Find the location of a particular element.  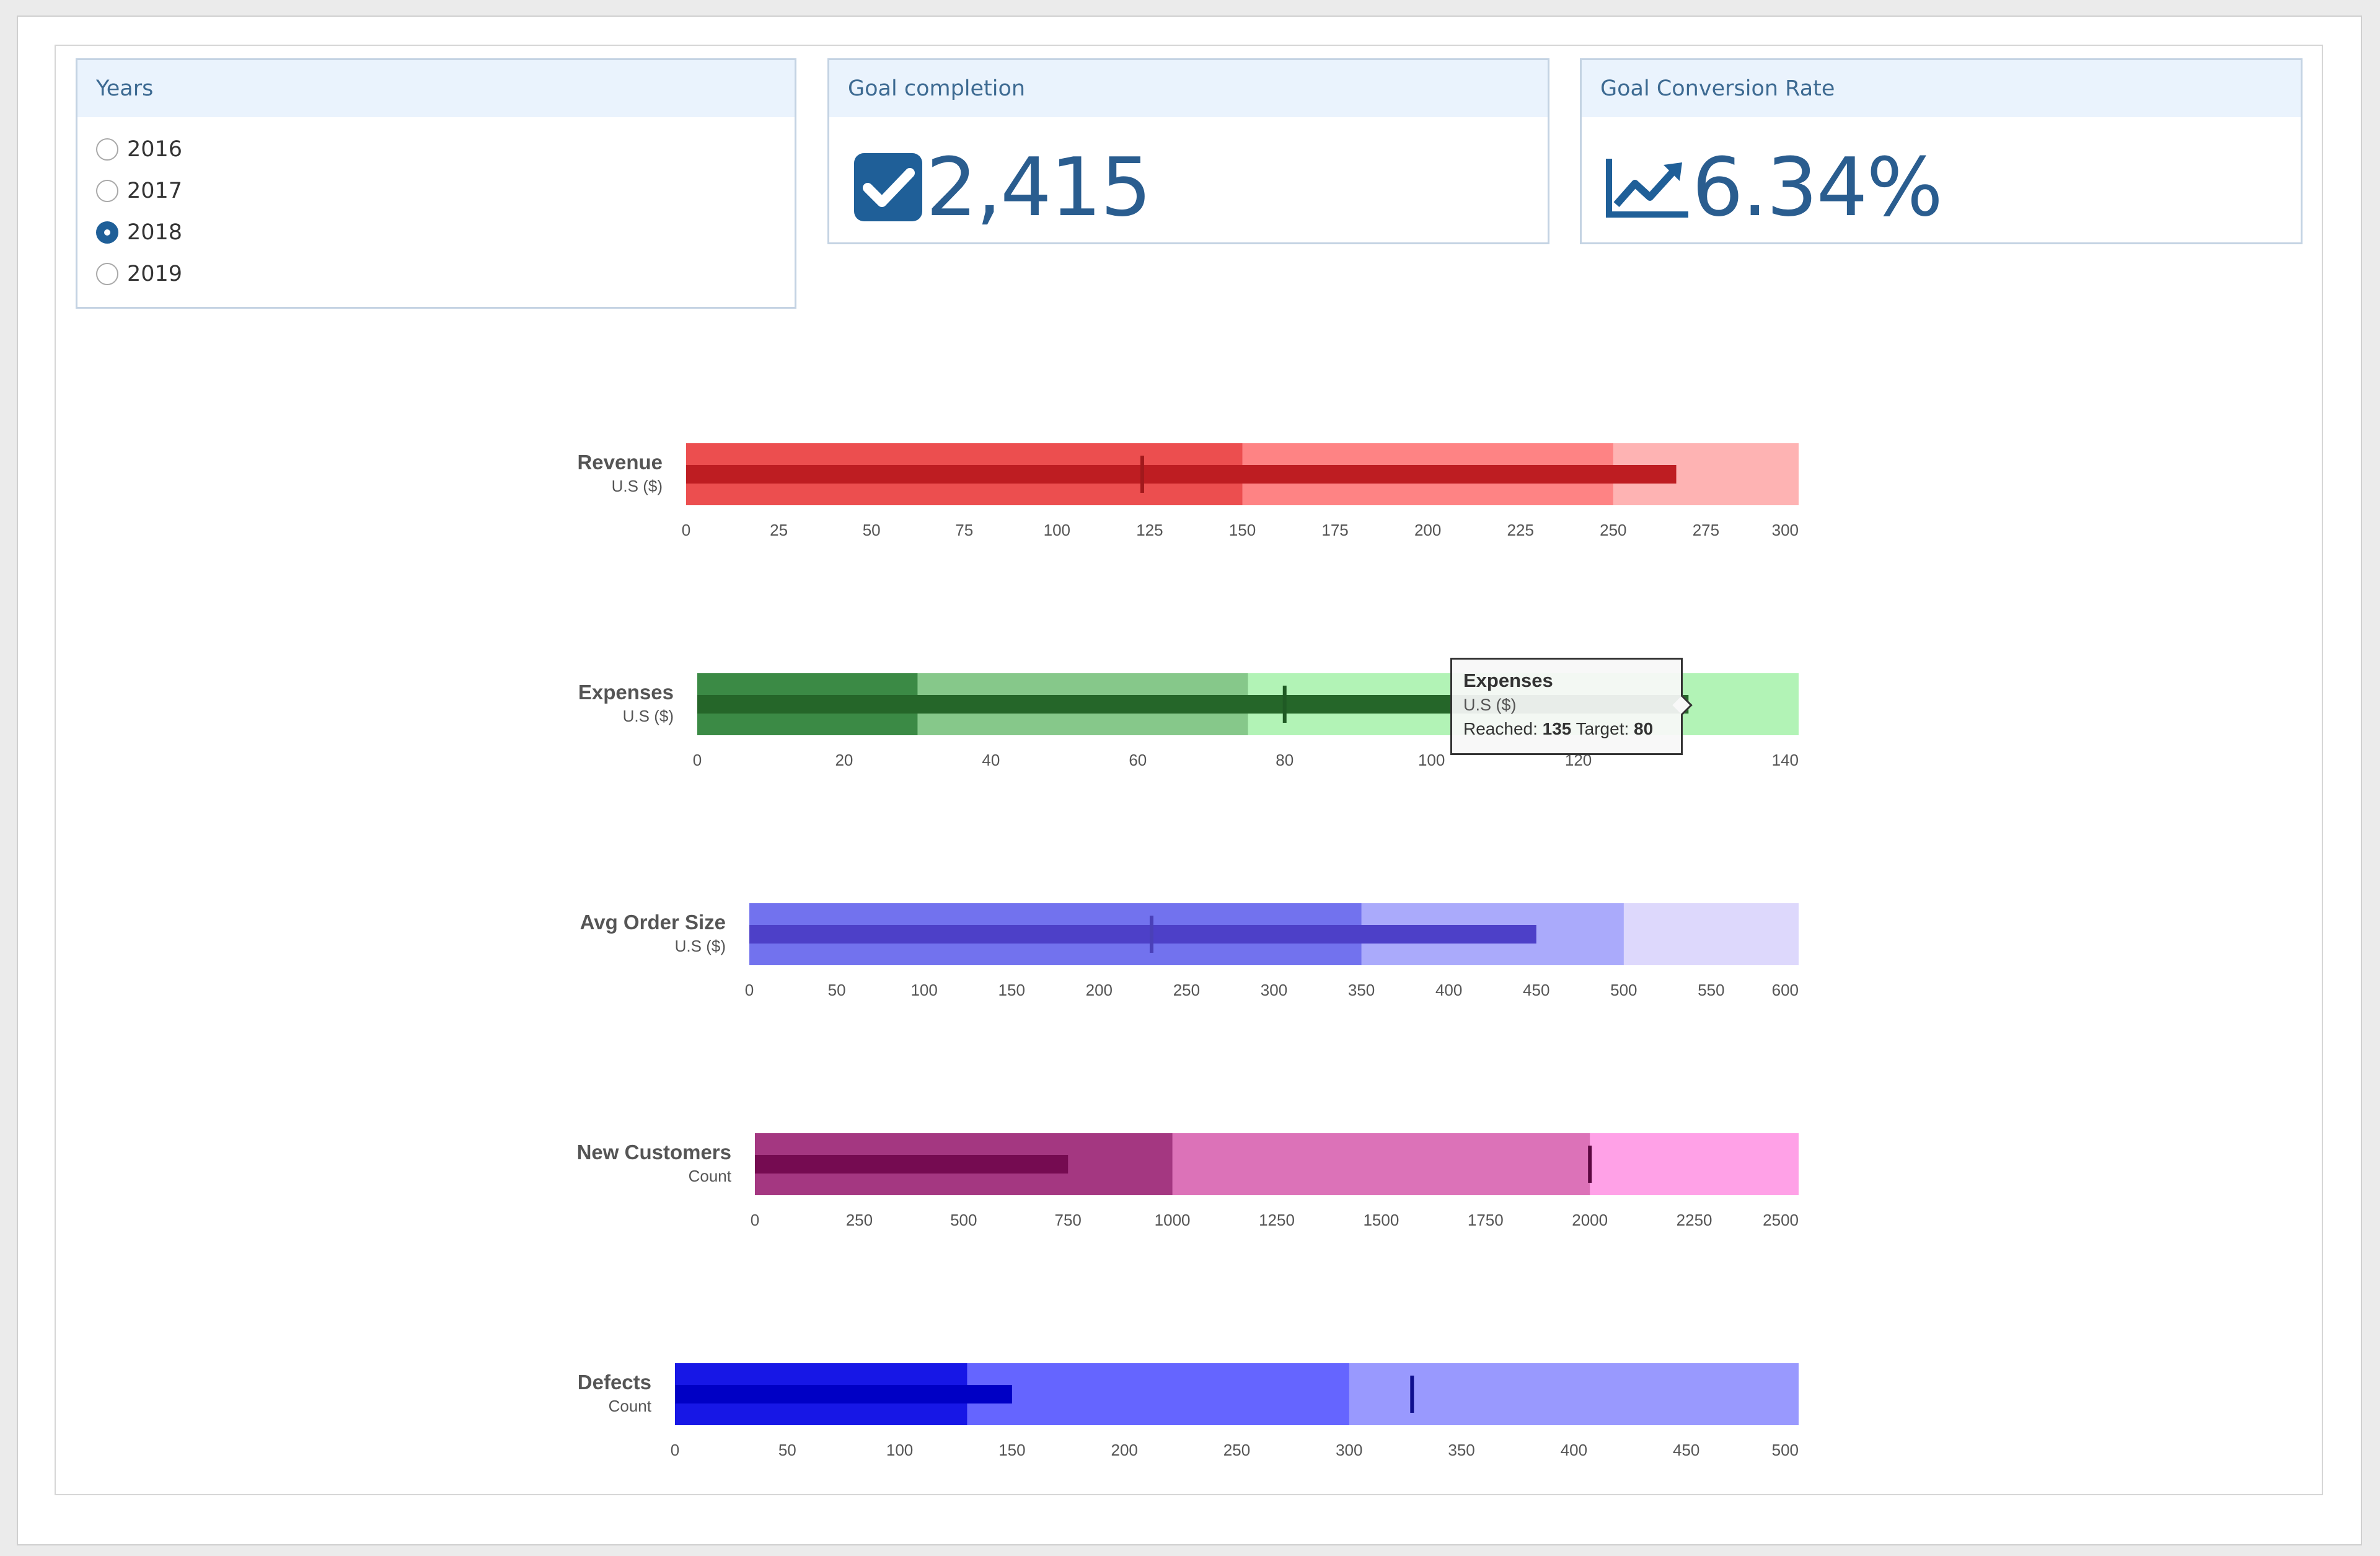

bullet-title: Defects is located at coordinates (614, 1382).